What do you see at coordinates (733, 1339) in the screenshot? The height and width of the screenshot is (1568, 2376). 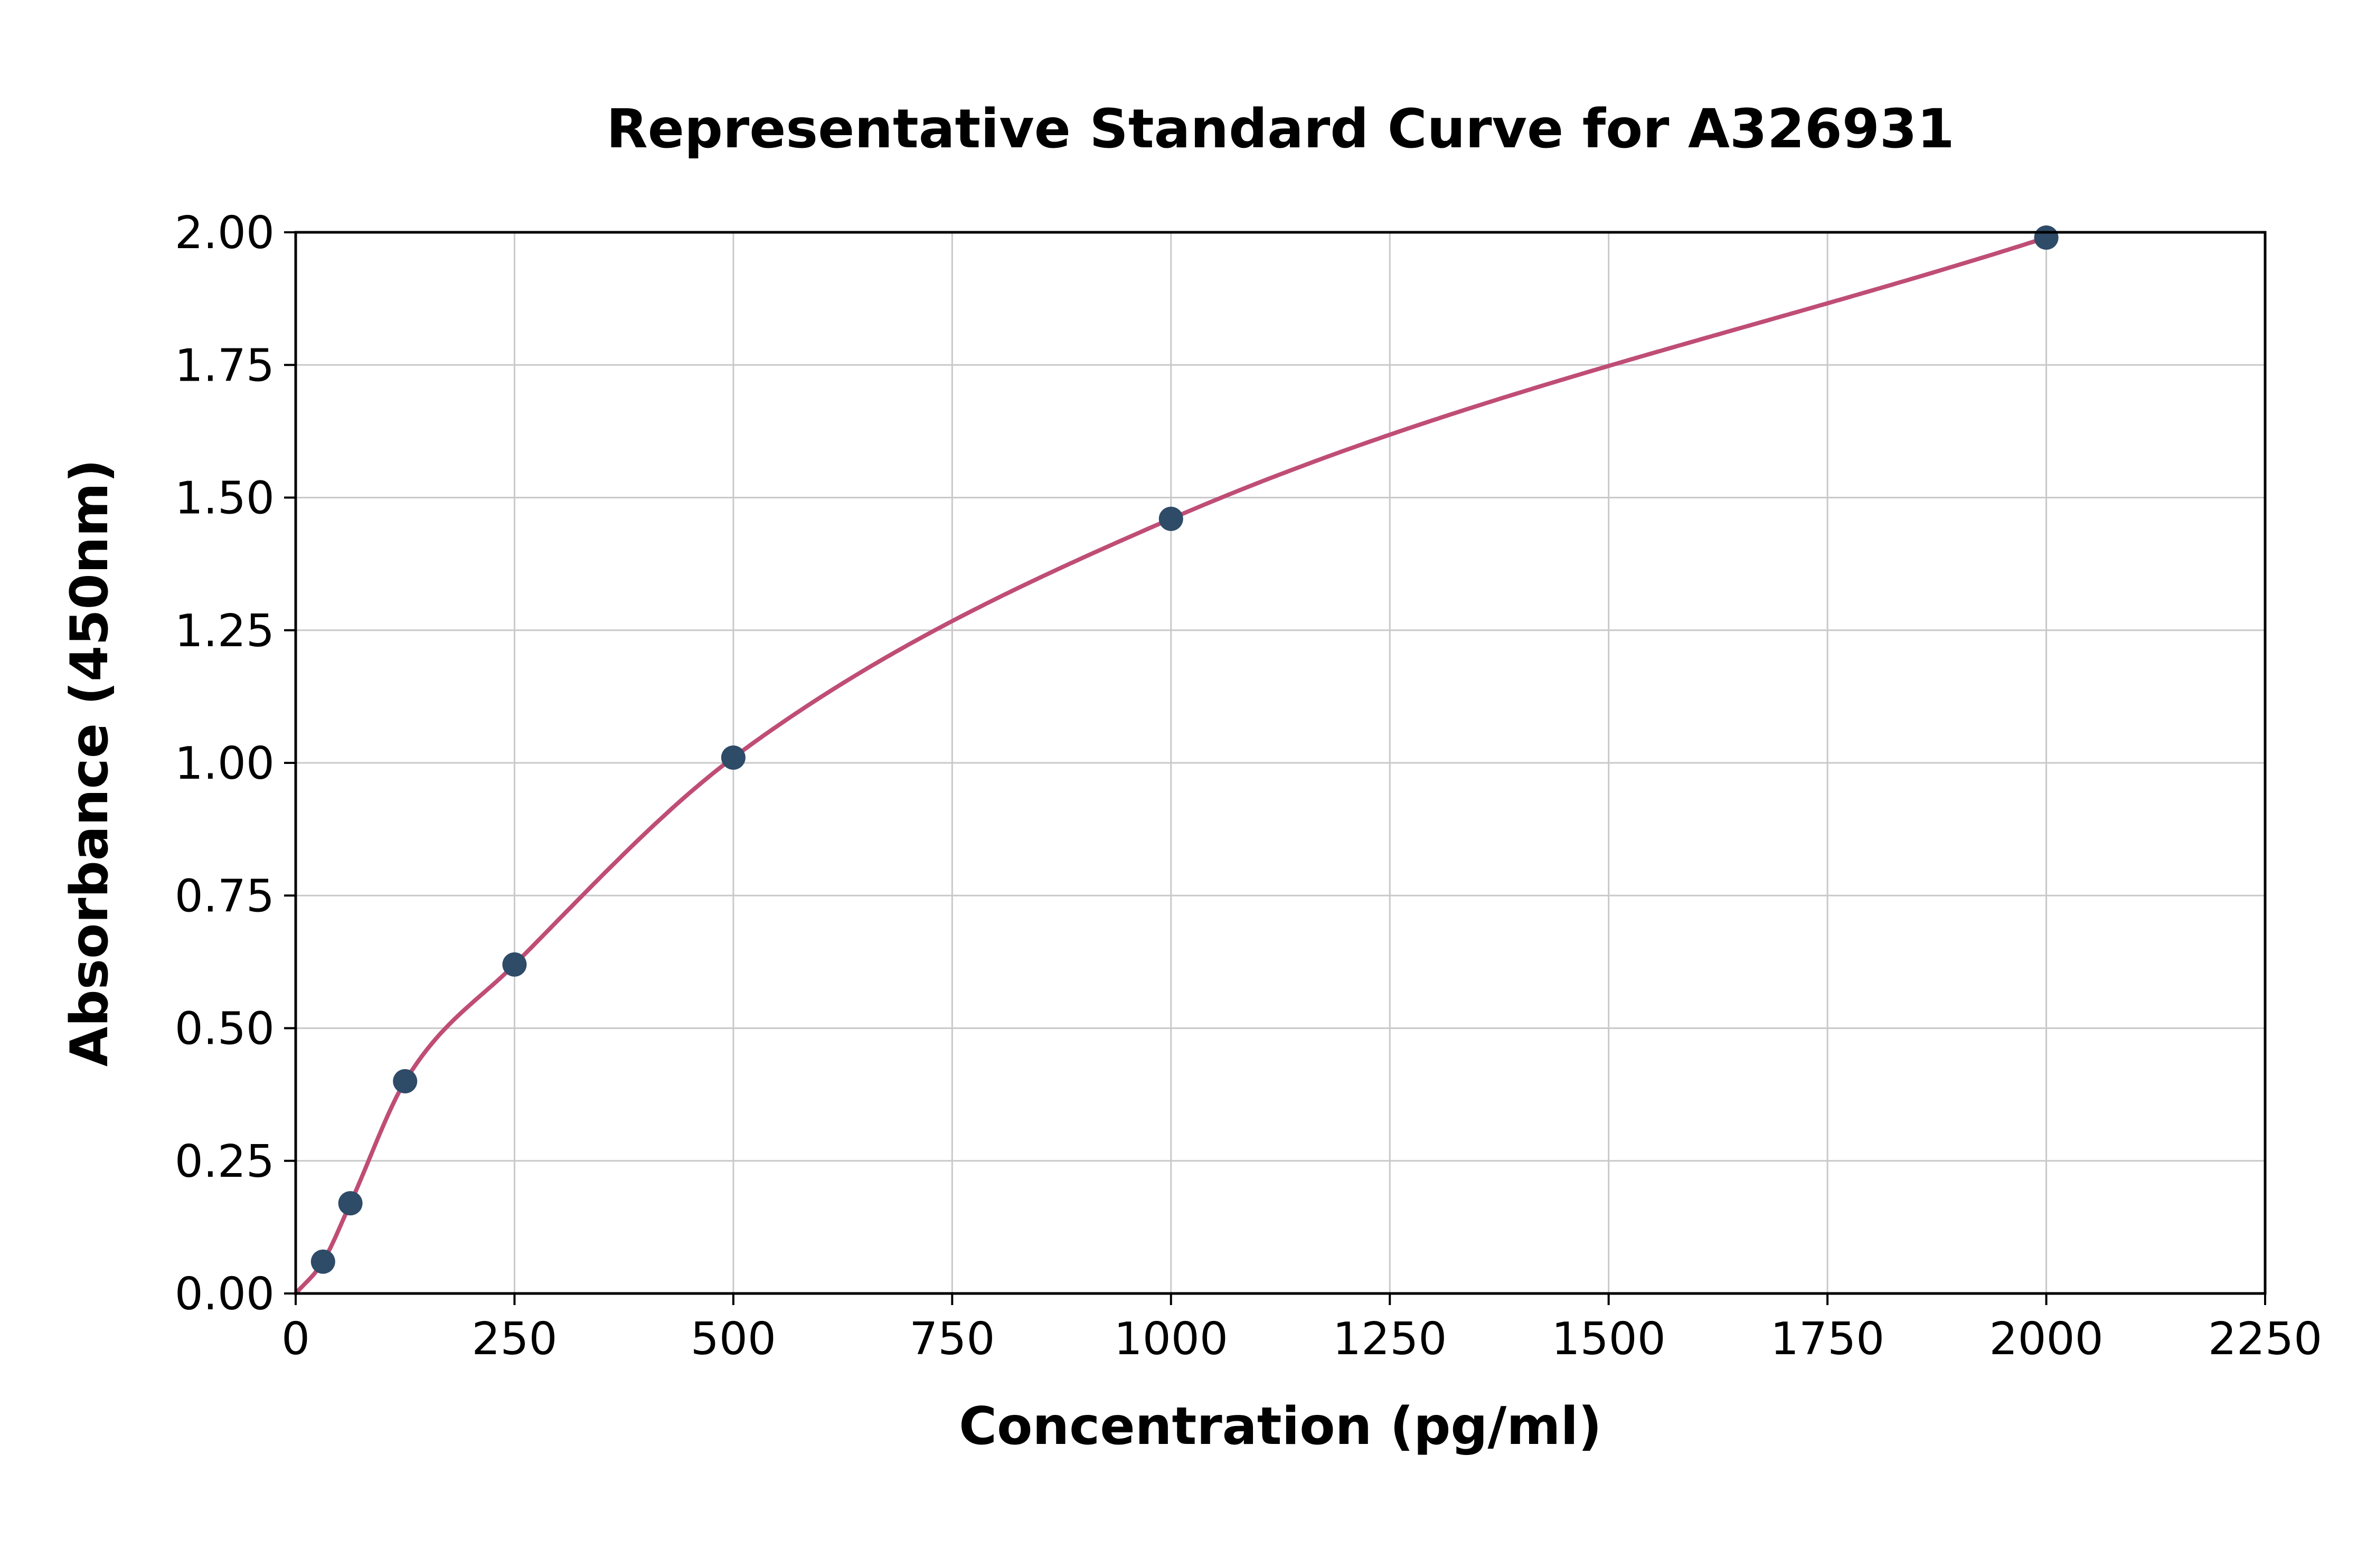 I see `x-tick-label: 500` at bounding box center [733, 1339].